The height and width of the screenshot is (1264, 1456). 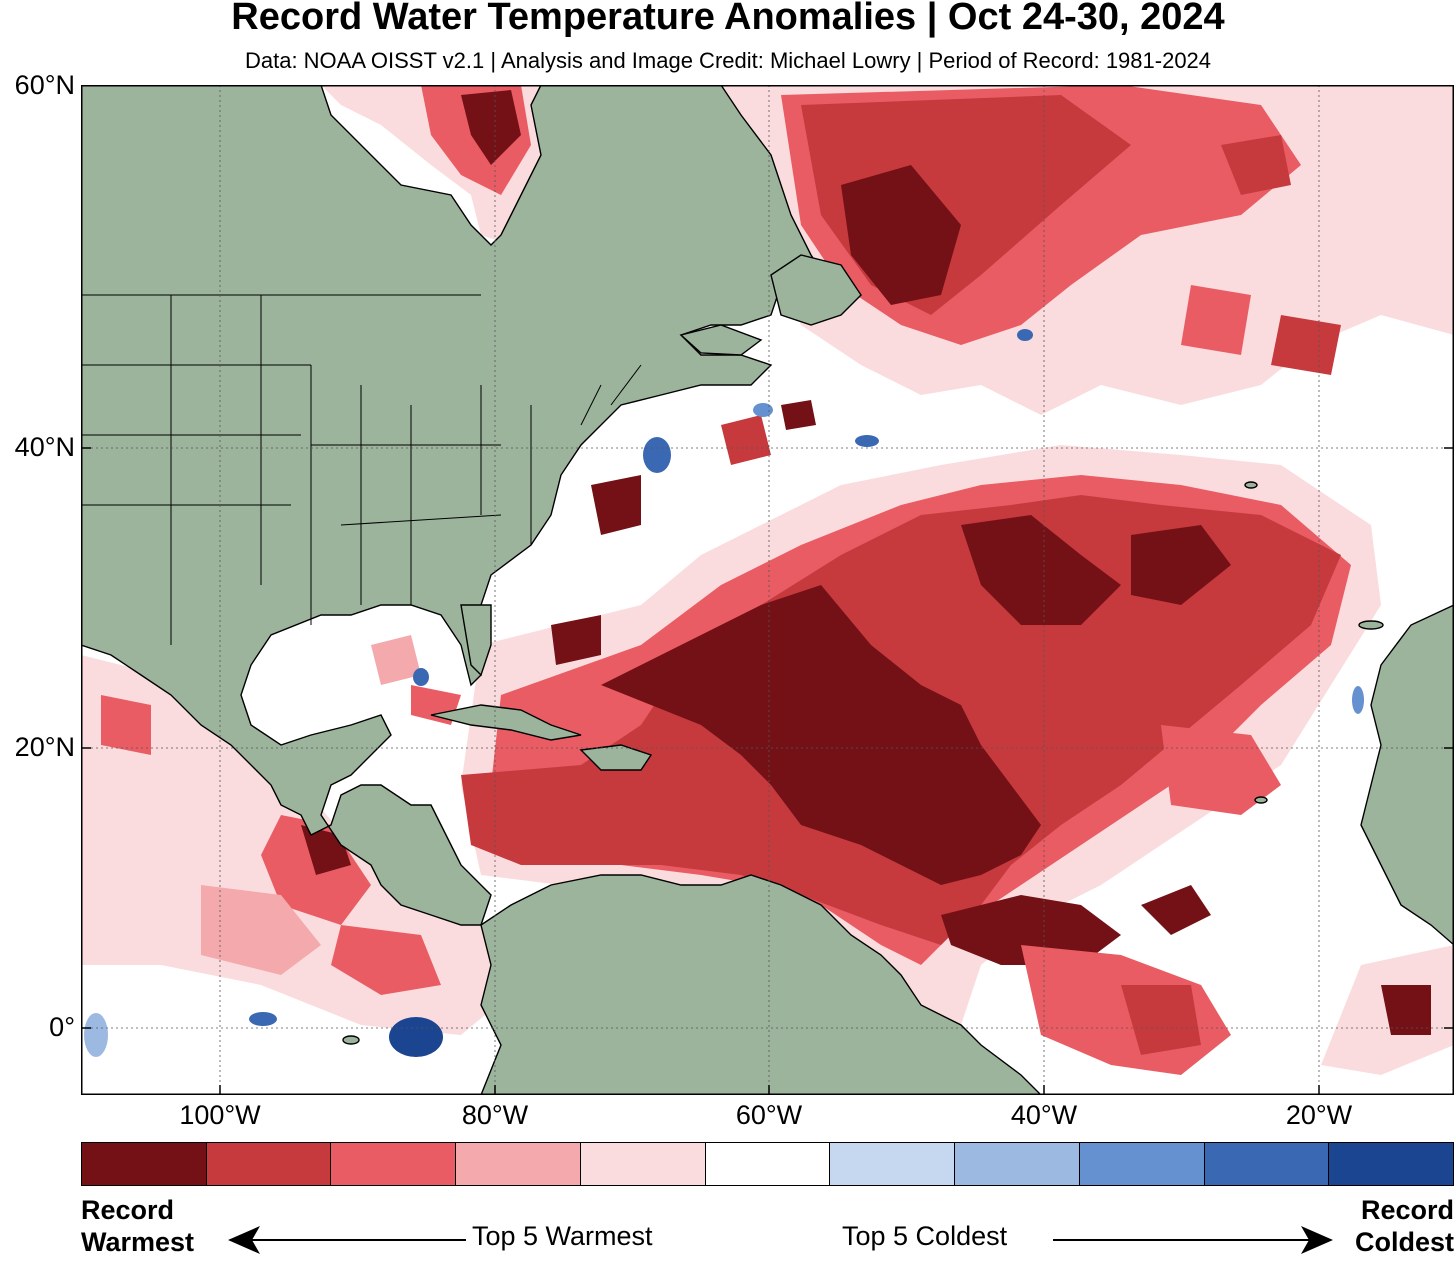 What do you see at coordinates (137, 1226) in the screenshot?
I see `legend-left-label: Record Warmest` at bounding box center [137, 1226].